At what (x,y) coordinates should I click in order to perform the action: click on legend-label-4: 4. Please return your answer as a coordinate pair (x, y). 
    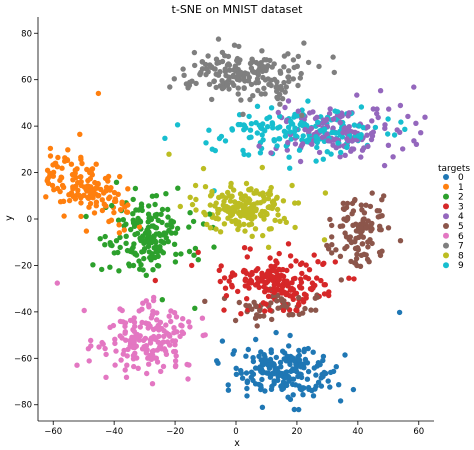
    Looking at the image, I should click on (461, 217).